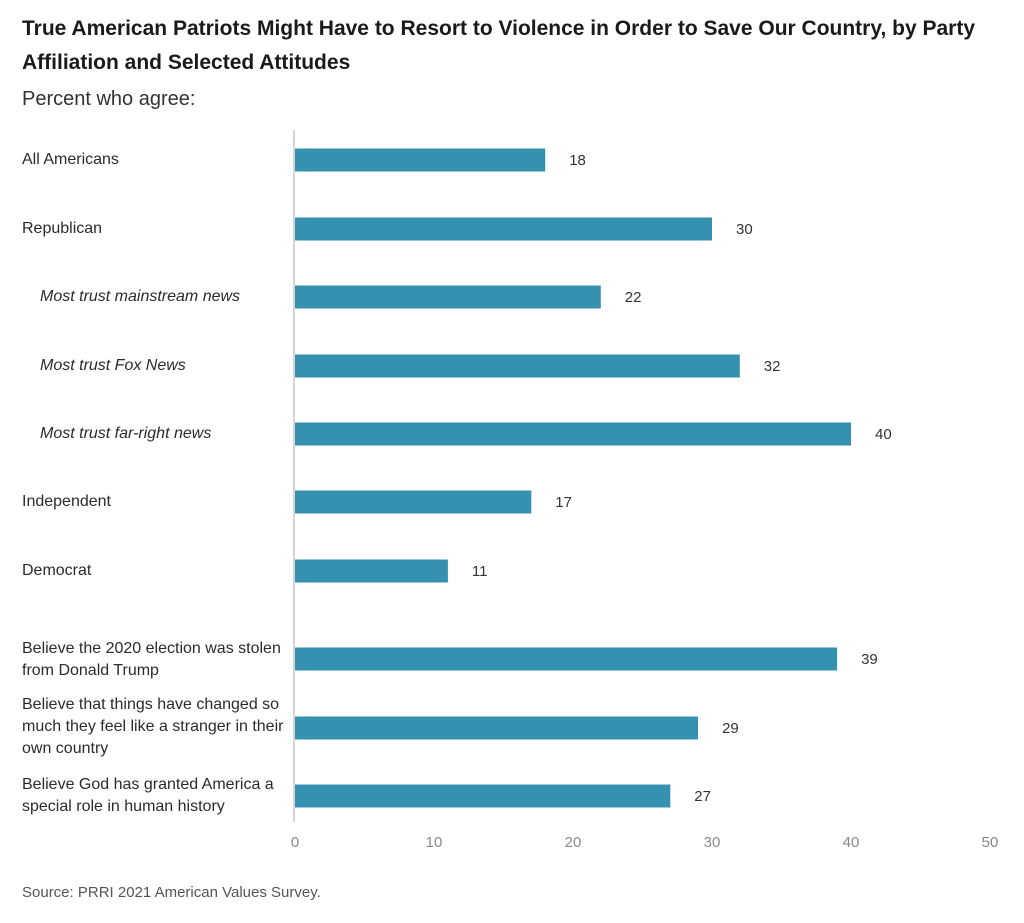 The image size is (1024, 923). I want to click on x-tick-label: 20, so click(573, 842).